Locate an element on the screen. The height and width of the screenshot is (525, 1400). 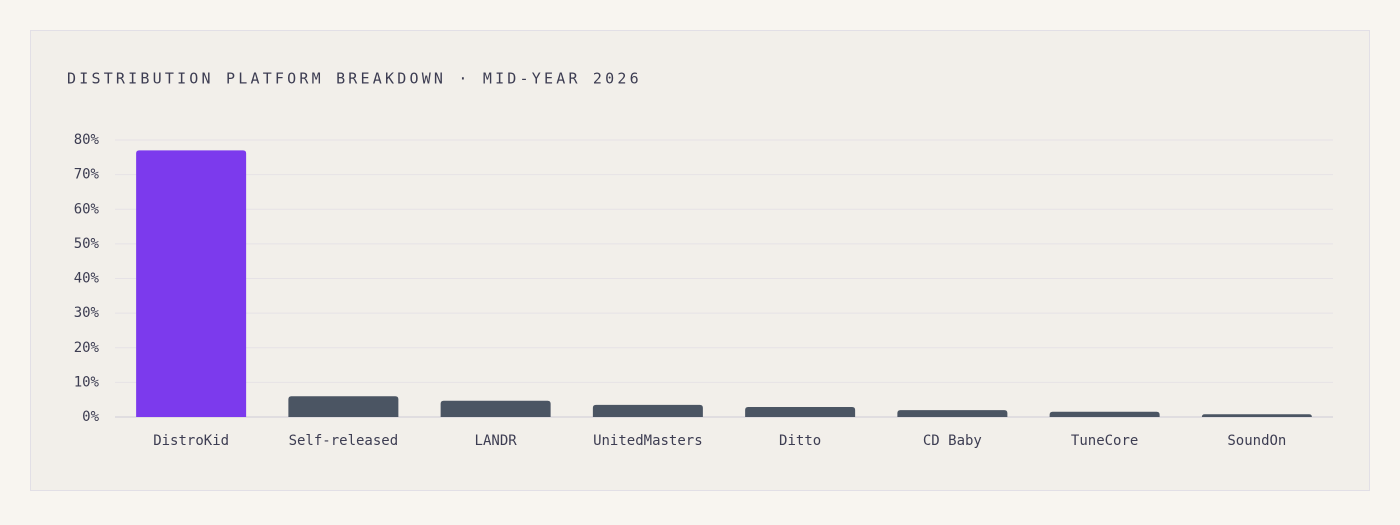
y-tick-label: 70% is located at coordinates (87, 175).